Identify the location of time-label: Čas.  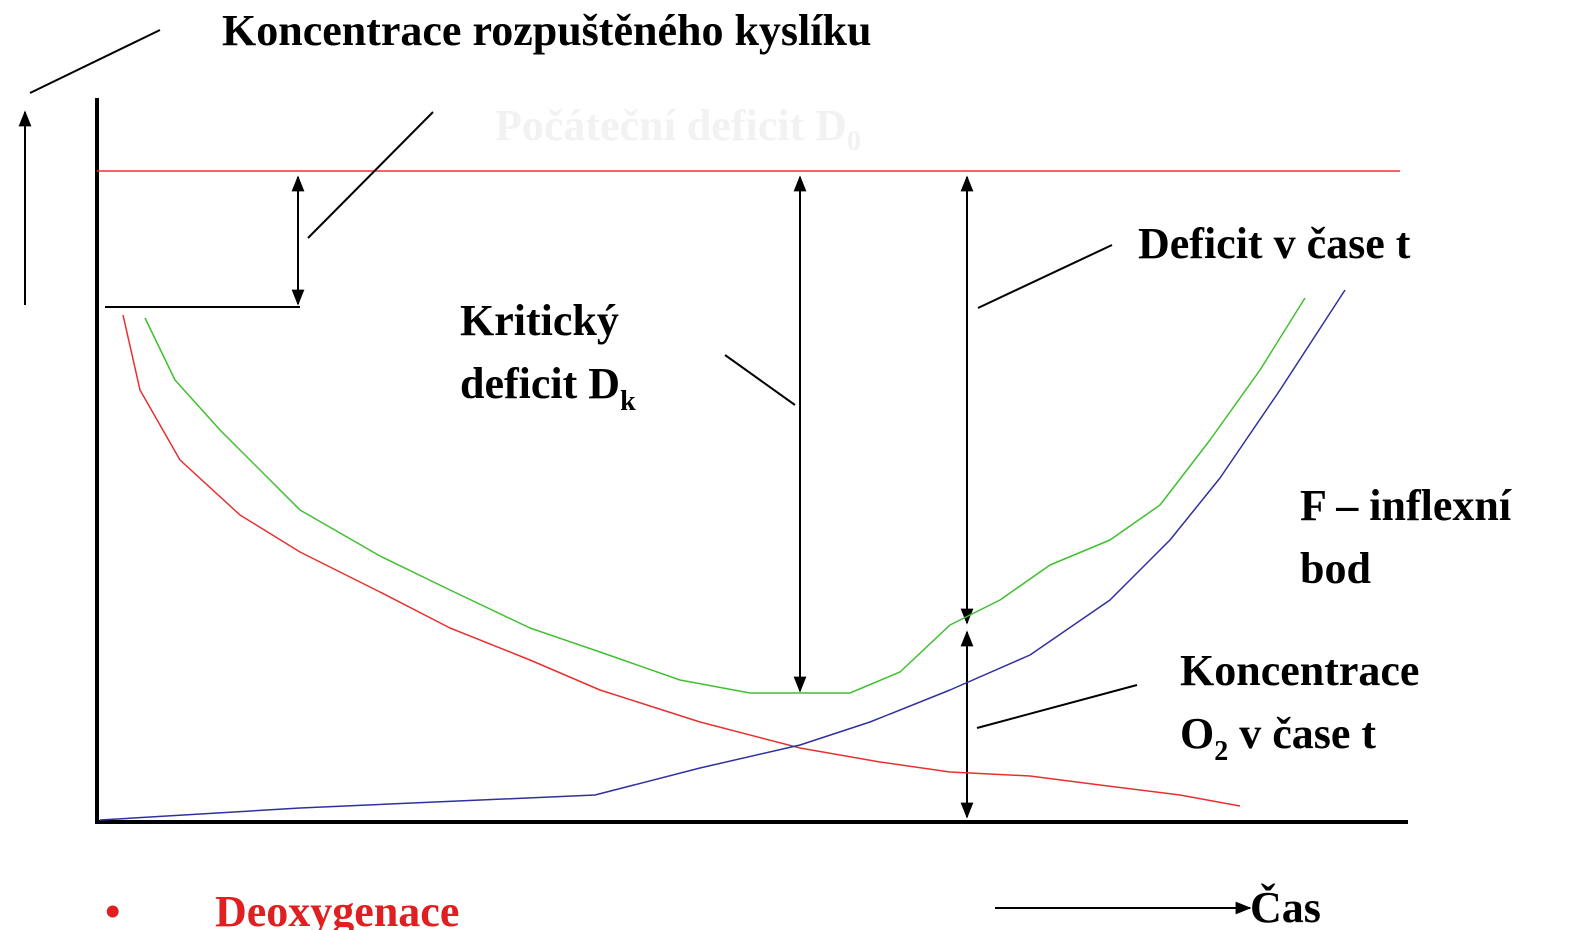
(1285, 906).